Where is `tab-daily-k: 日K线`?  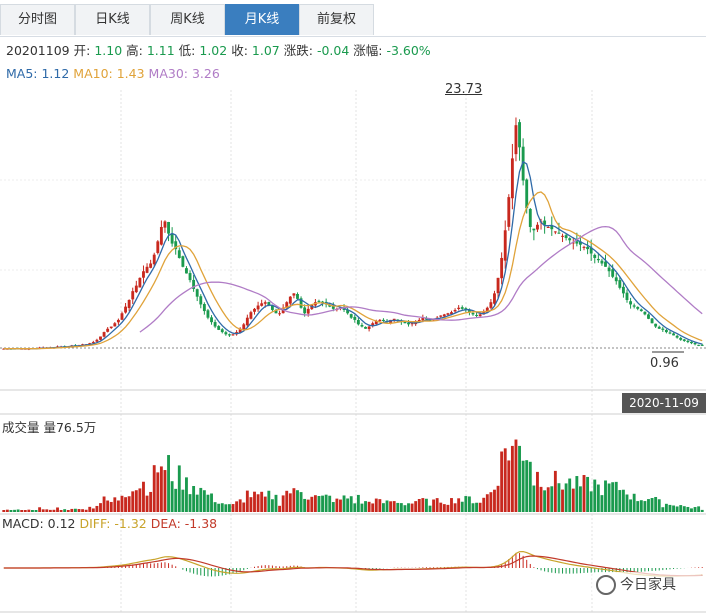 tab-daily-k: 日K线 is located at coordinates (112, 19).